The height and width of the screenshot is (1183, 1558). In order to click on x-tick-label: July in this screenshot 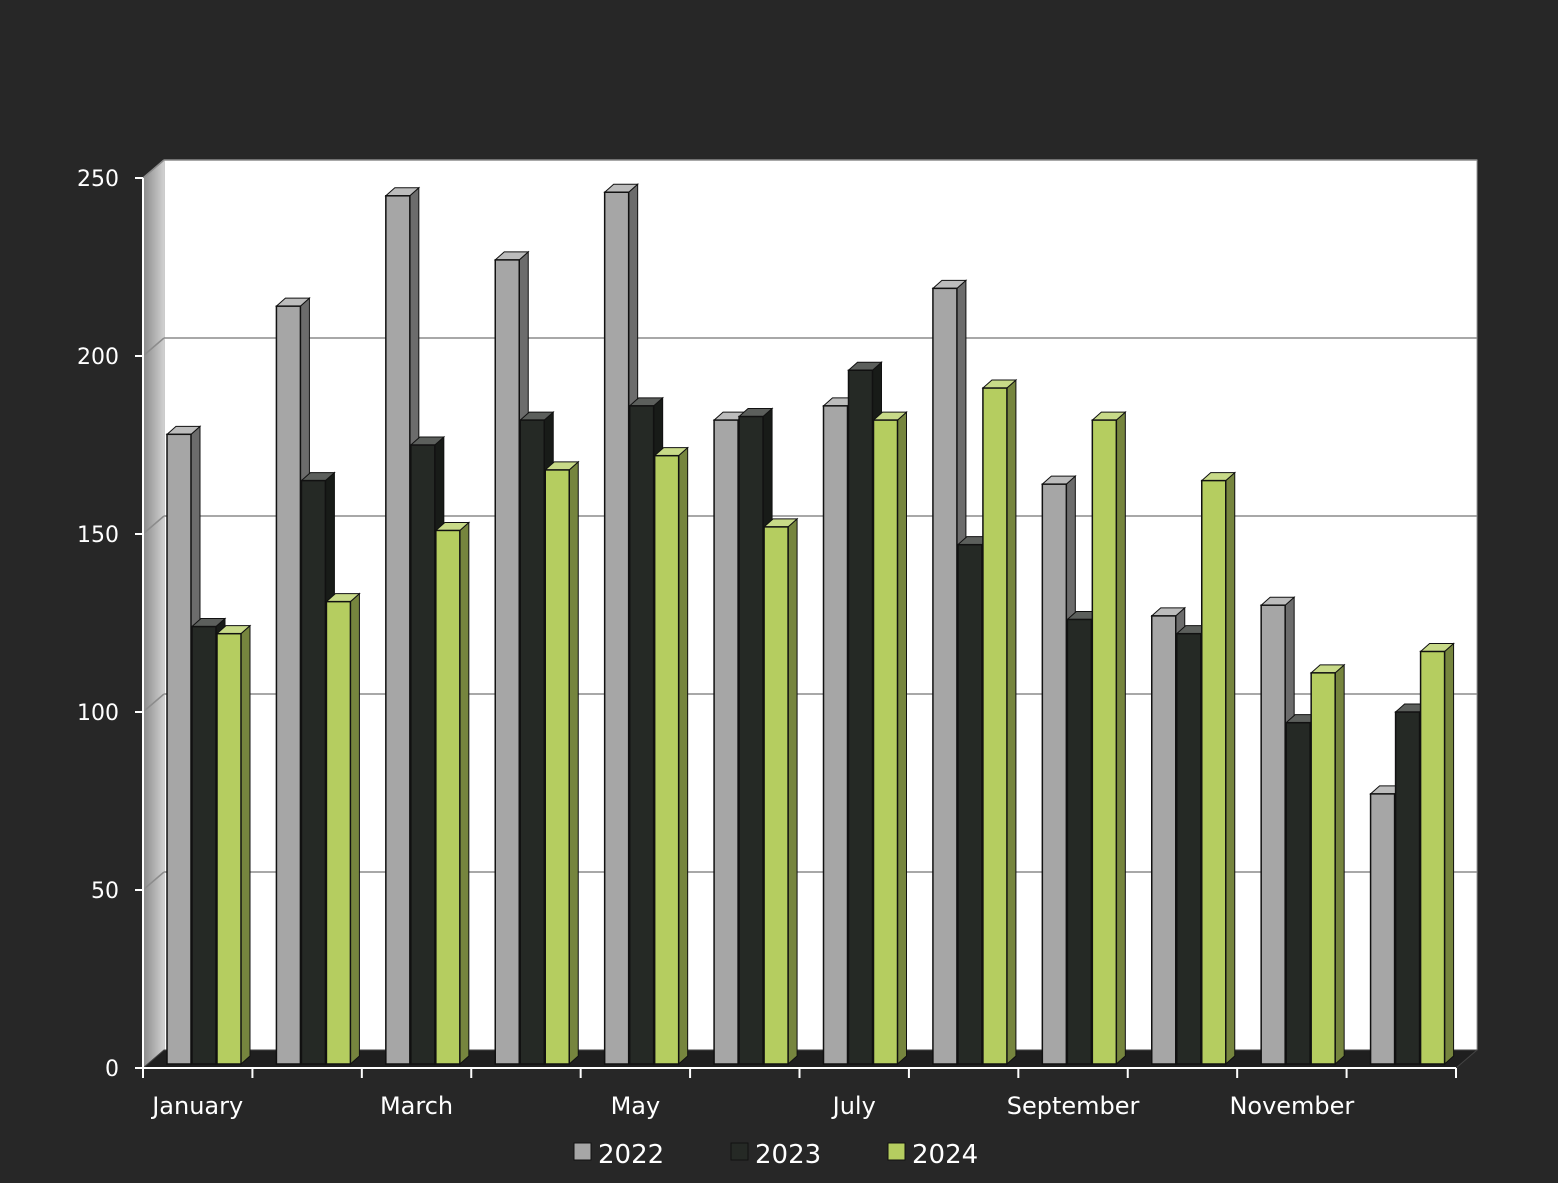, I will do `click(853, 1106)`.